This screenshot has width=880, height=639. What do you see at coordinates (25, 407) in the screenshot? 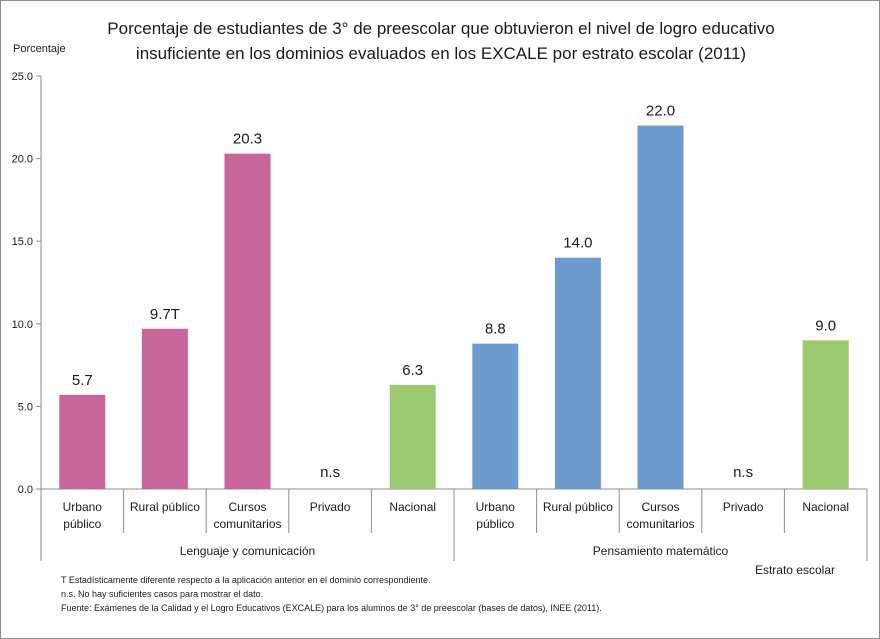
I see `y-tick-label: 5.0` at bounding box center [25, 407].